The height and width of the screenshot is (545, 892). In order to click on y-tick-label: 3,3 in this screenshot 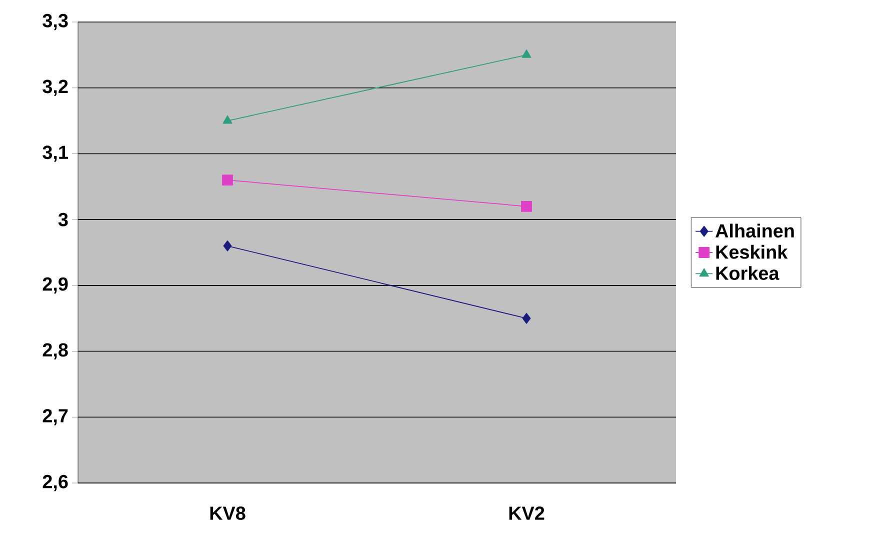, I will do `click(55, 22)`.